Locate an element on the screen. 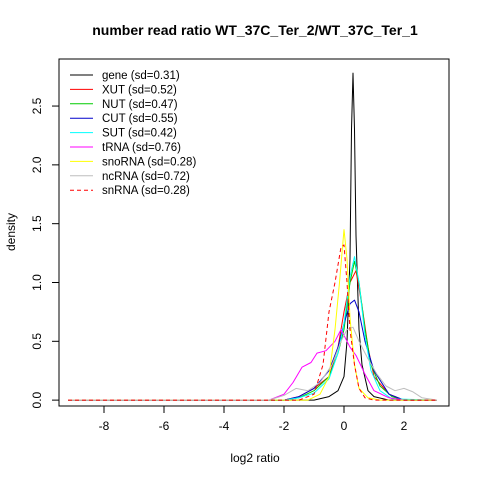  x-tick-label: 2 is located at coordinates (404, 426).